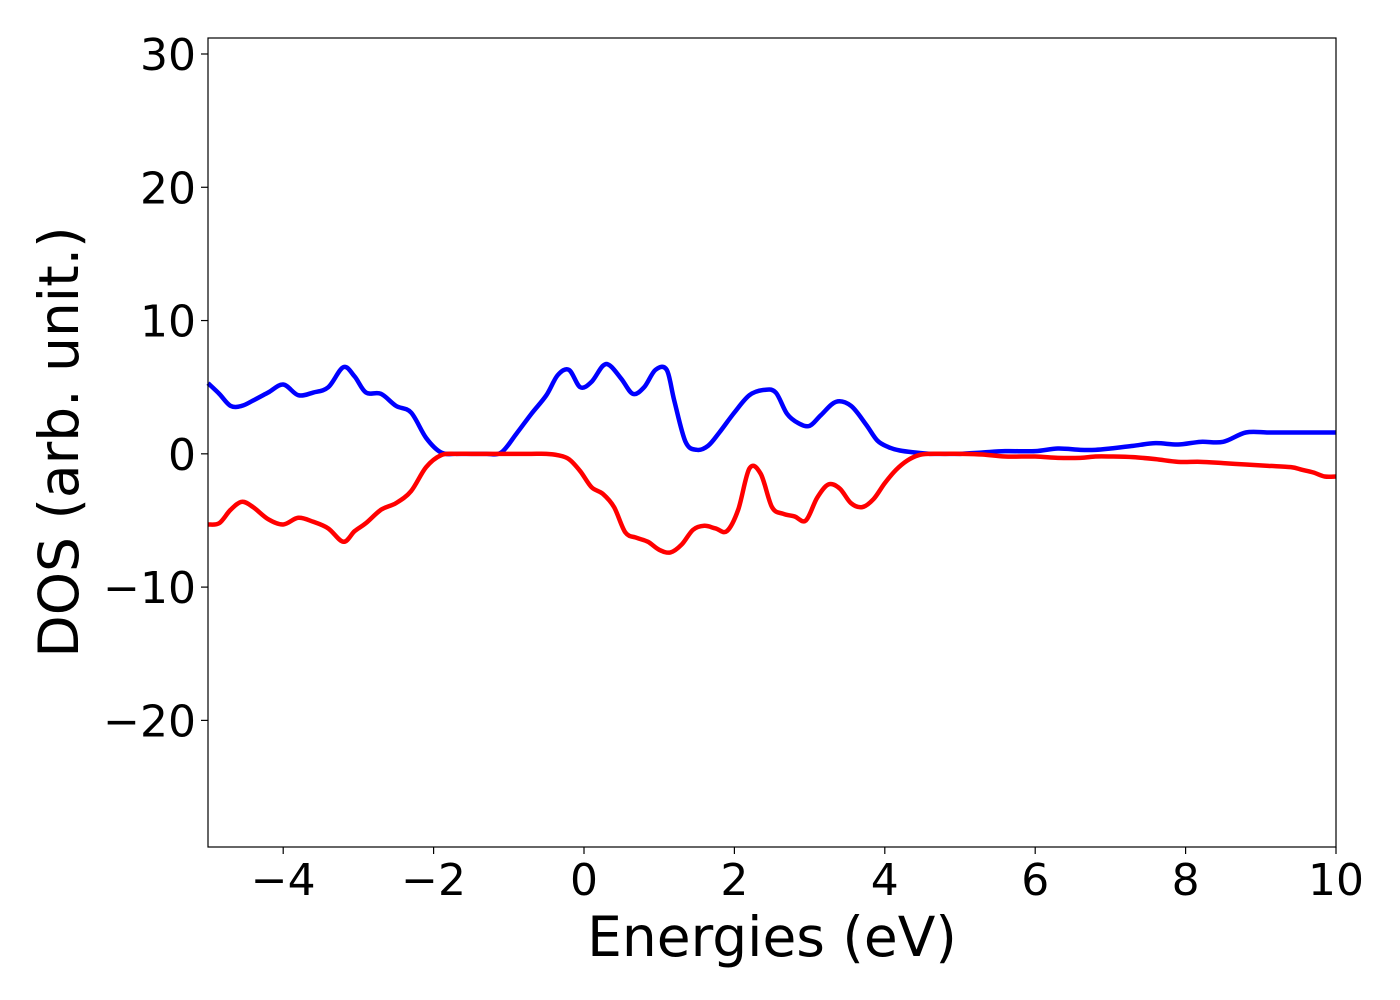  I want to click on y-tick-label: 10, so click(168, 322).